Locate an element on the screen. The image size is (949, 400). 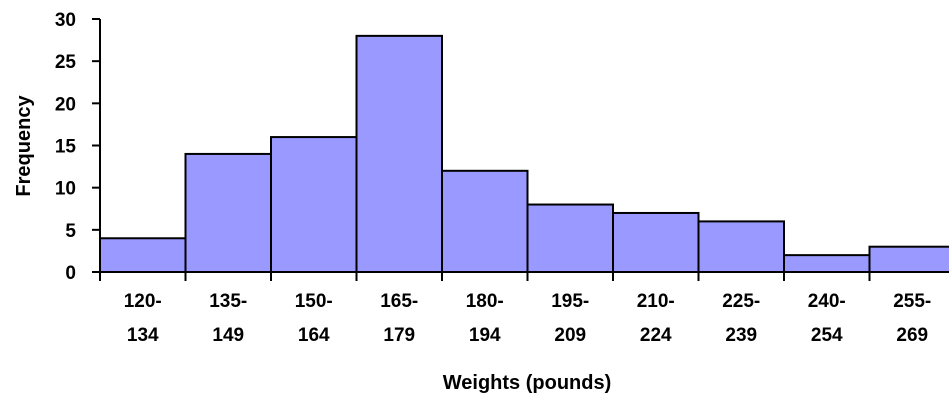
y-axis: 0 5 10 15 20 25 30 is located at coordinates (78, 147).